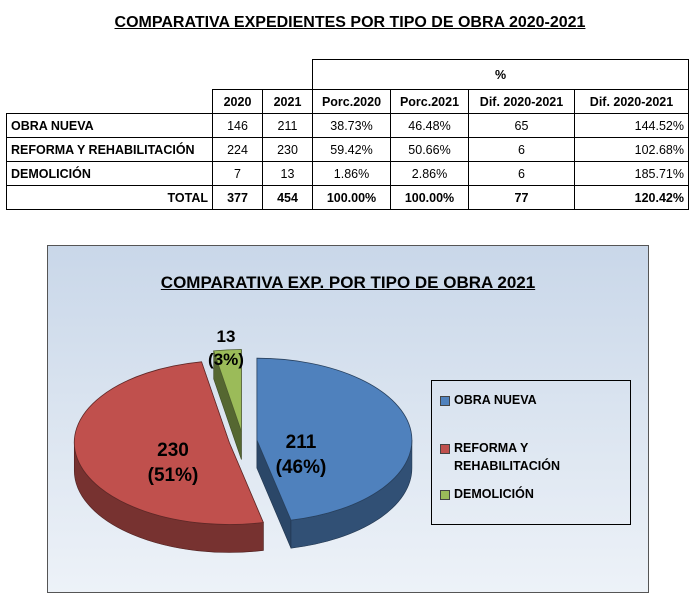 Image resolution: width=700 pixels, height=598 pixels. What do you see at coordinates (500, 74) in the screenshot?
I see `percent-group-header: %` at bounding box center [500, 74].